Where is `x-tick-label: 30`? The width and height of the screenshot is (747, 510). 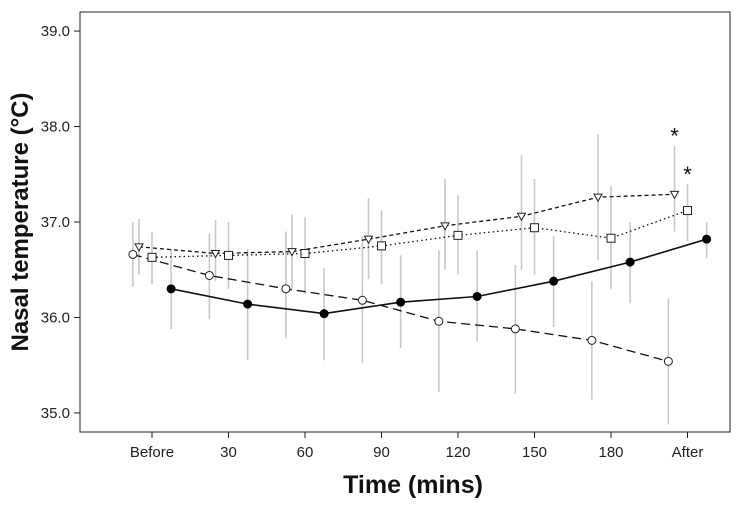 x-tick-label: 30 is located at coordinates (228, 452).